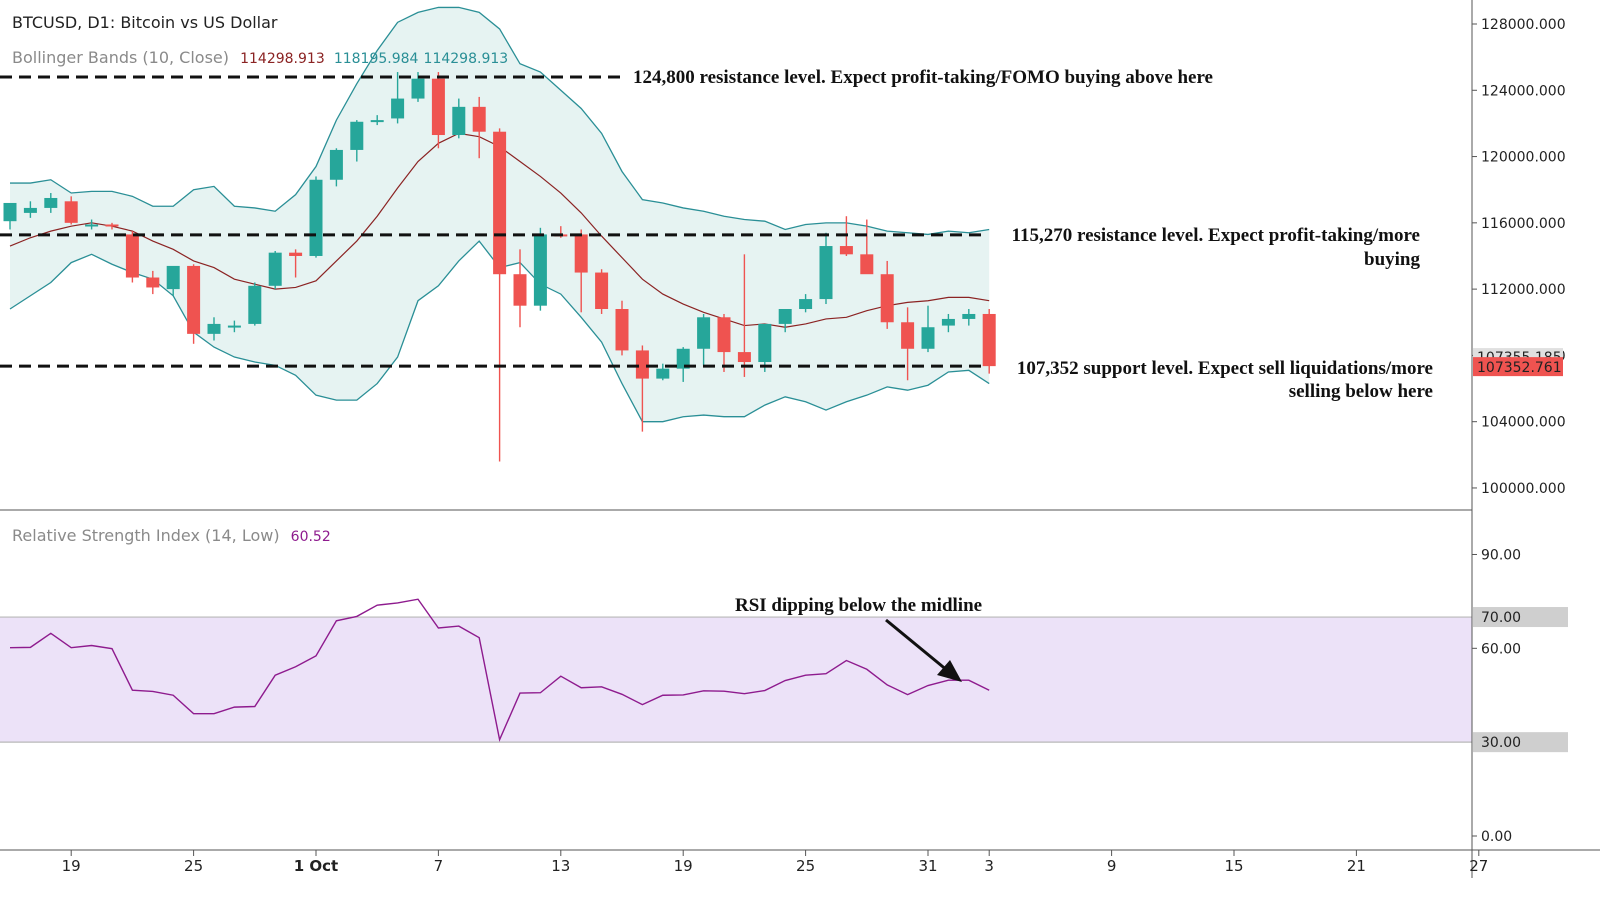  What do you see at coordinates (1501, 743) in the screenshot?
I see `rsi-level-tag: 30.00` at bounding box center [1501, 743].